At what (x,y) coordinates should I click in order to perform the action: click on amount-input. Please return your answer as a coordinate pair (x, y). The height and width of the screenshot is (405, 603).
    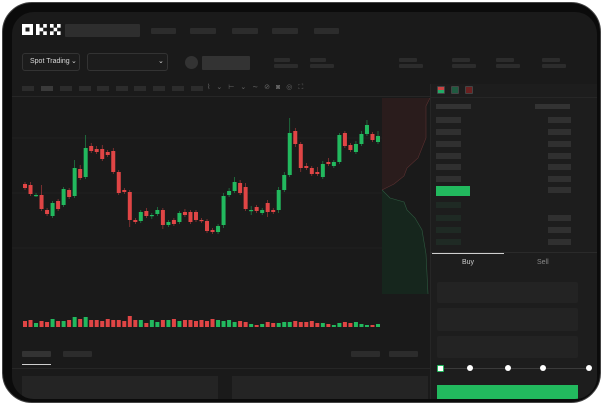
    Looking at the image, I should click on (507, 319).